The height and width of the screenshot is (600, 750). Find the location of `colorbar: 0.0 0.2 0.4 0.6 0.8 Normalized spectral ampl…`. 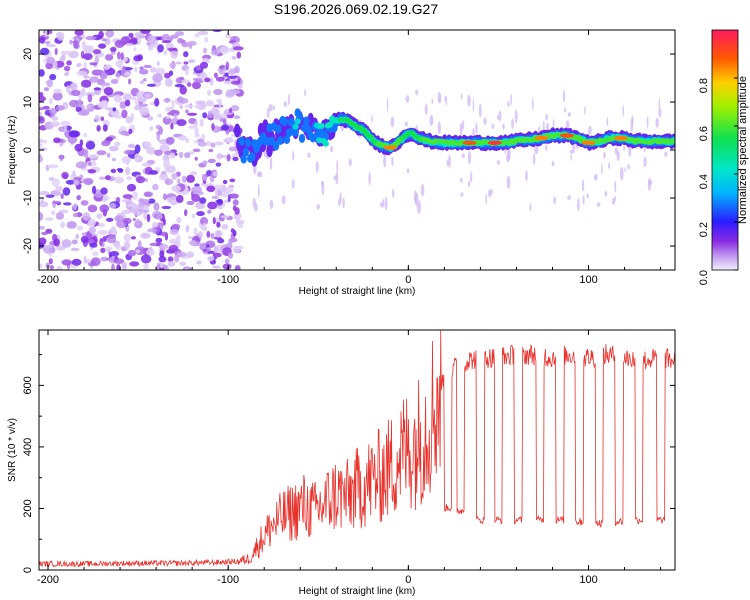

colorbar: 0.0 0.2 0.4 0.6 0.8 Normalized spectral ampl… is located at coordinates (723, 157).